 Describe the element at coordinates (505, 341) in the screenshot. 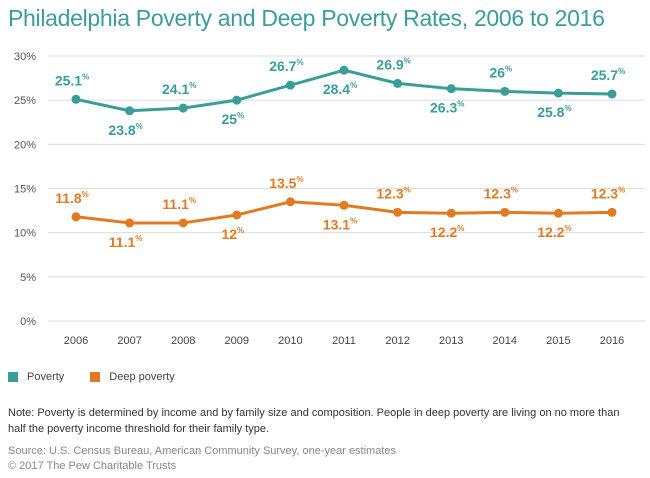

I see `x-tick-label: 2014` at that location.